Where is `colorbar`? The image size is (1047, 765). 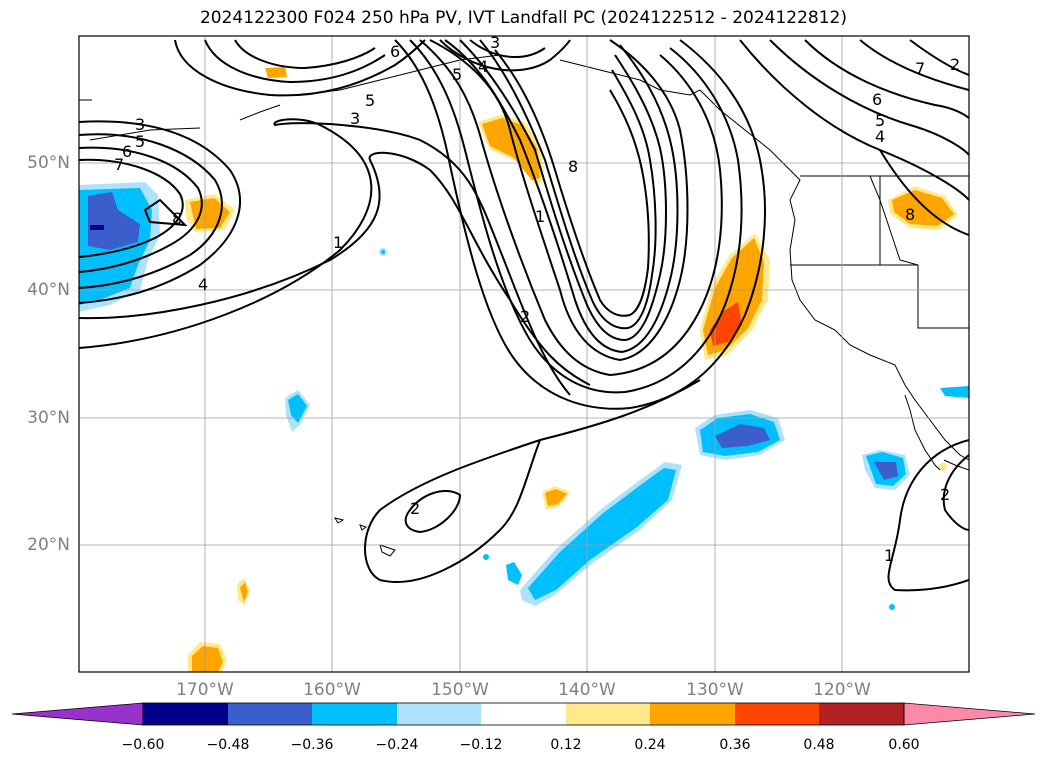 colorbar is located at coordinates (523, 714).